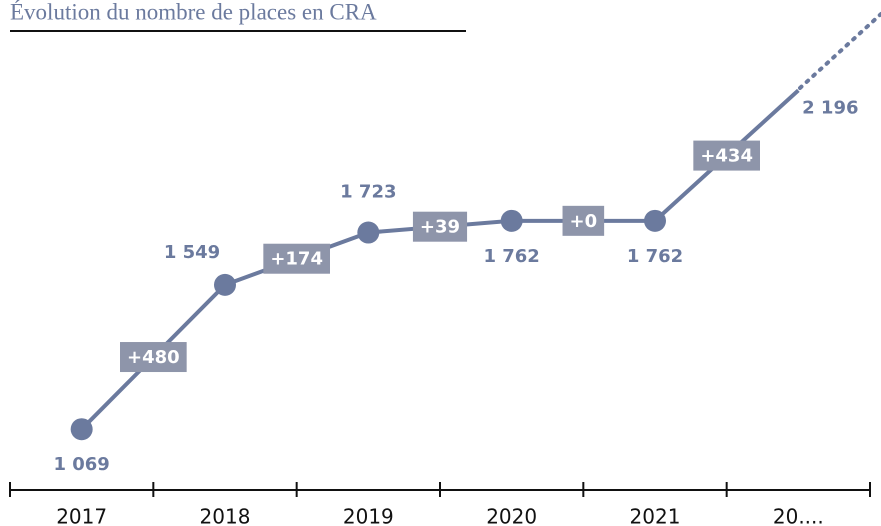 The image size is (881, 526). What do you see at coordinates (368, 192) in the screenshot?
I see `value-label: 1 723` at bounding box center [368, 192].